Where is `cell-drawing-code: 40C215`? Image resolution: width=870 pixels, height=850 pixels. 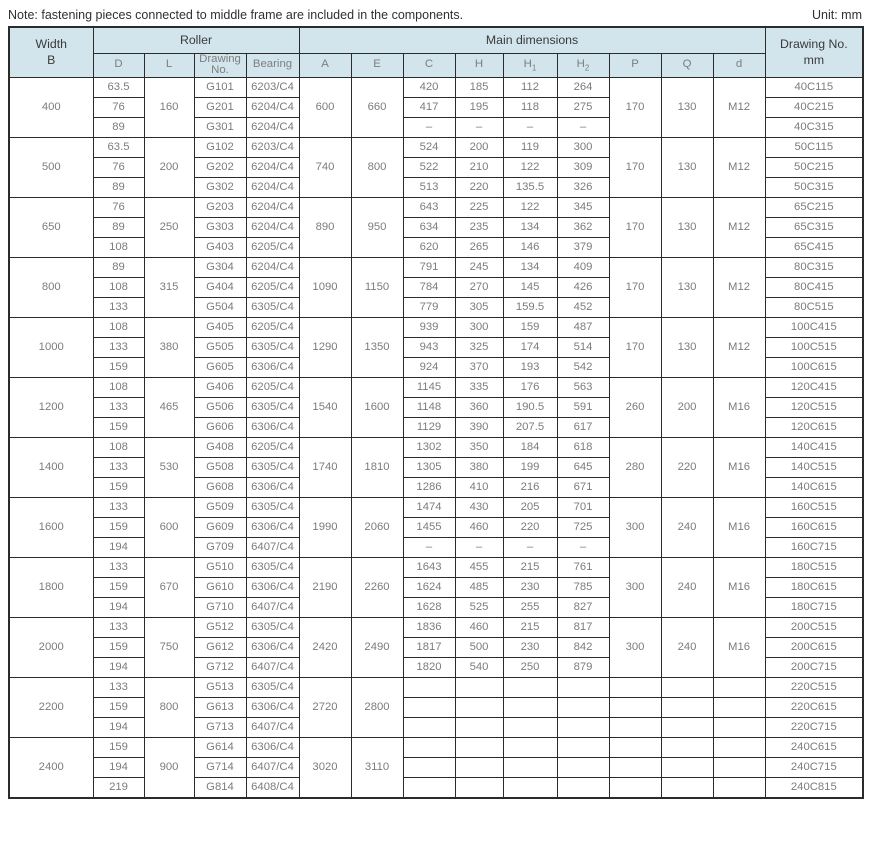 cell-drawing-code: 40C215 is located at coordinates (814, 108).